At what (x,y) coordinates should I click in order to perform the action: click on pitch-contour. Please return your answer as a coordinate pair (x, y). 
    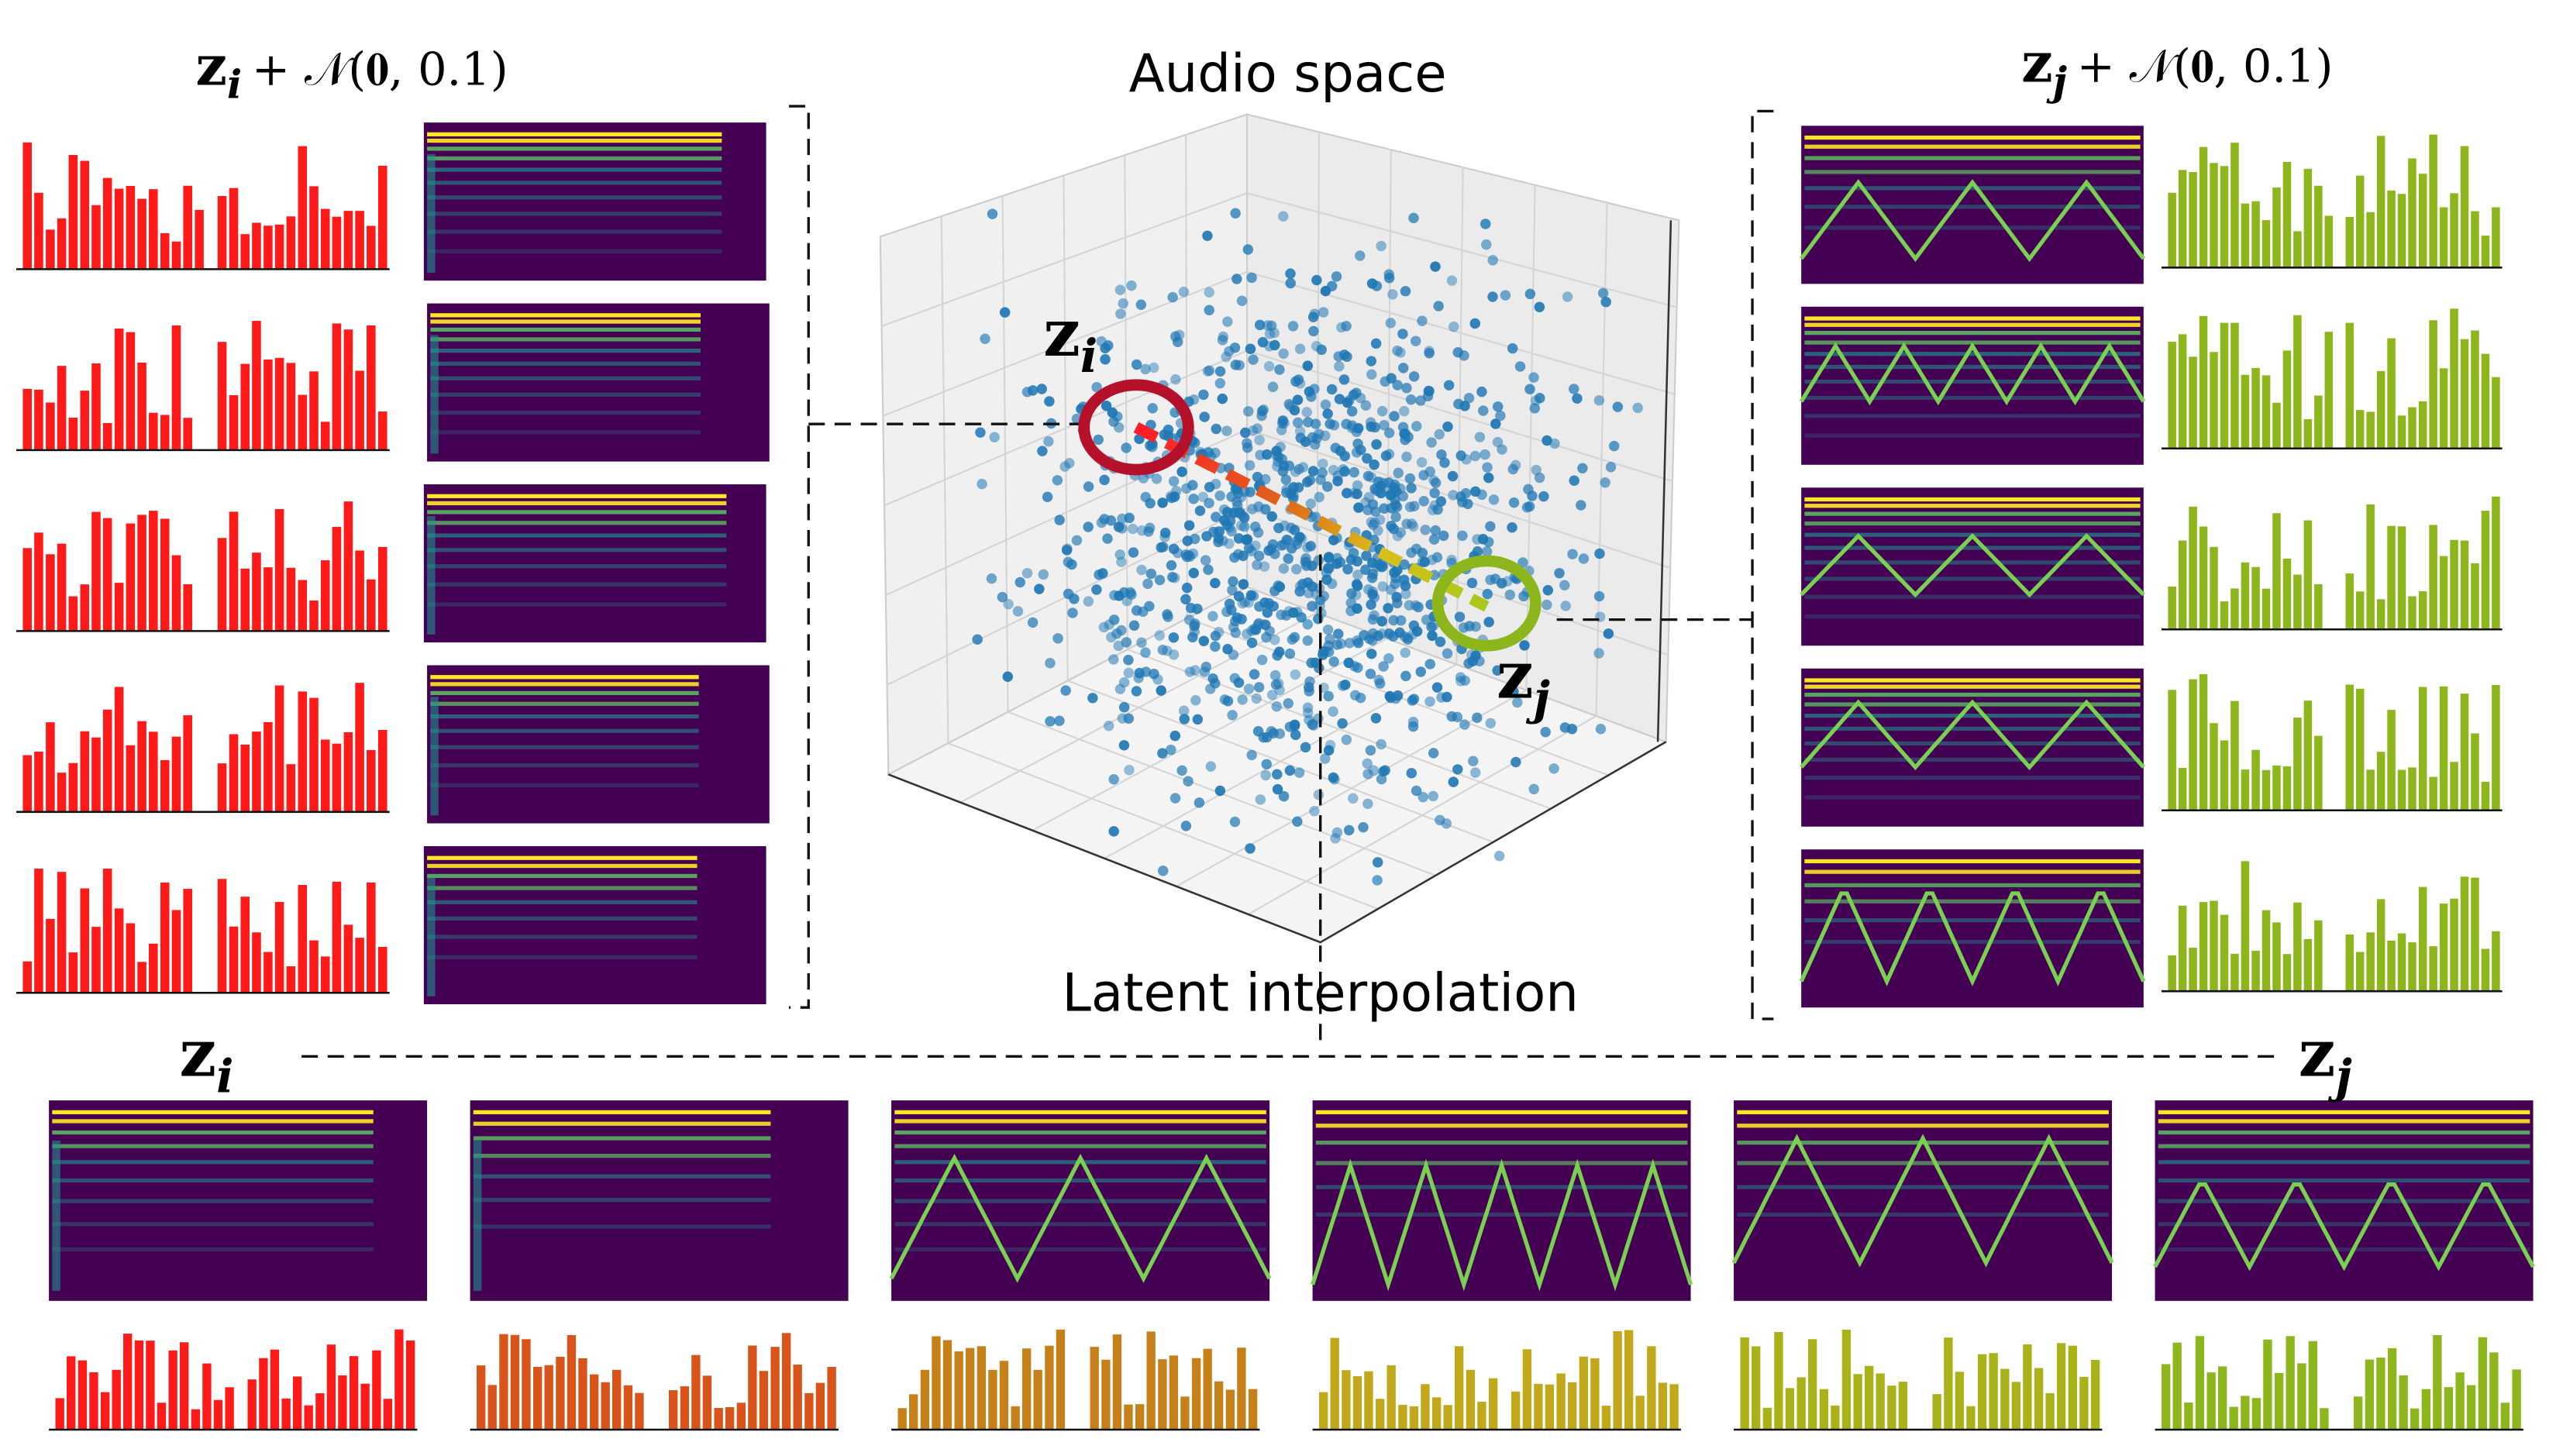
    Looking at the image, I should click on (1973, 374).